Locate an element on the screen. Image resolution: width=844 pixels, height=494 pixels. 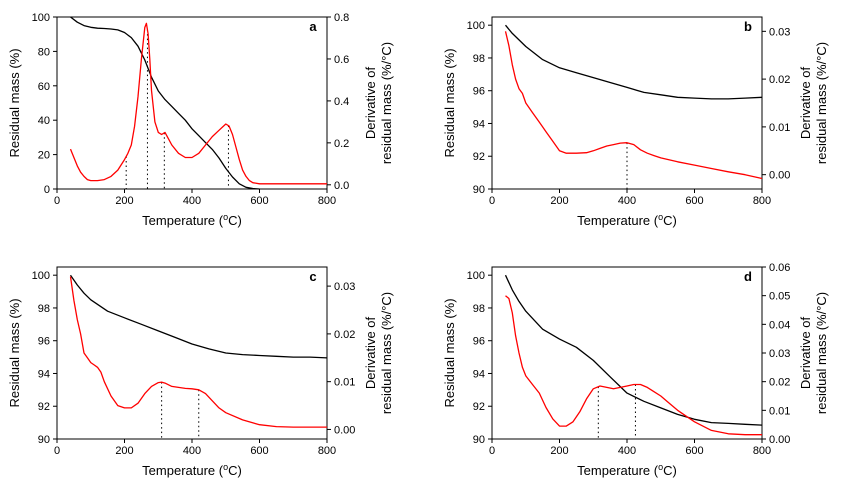
y-tick-label: 60 is located at coordinates (44, 87).